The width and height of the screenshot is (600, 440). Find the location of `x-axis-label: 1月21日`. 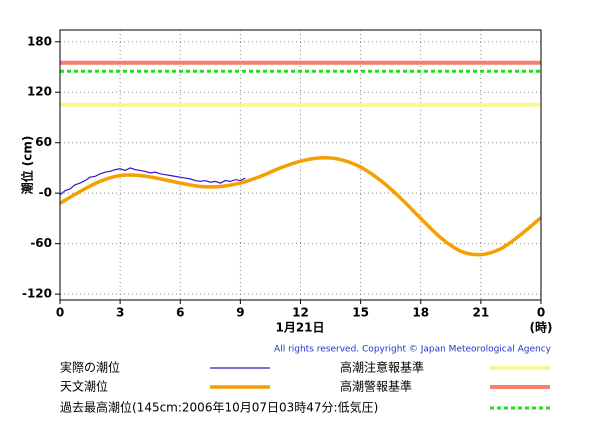

x-axis-label: 1月21日 is located at coordinates (299, 328).